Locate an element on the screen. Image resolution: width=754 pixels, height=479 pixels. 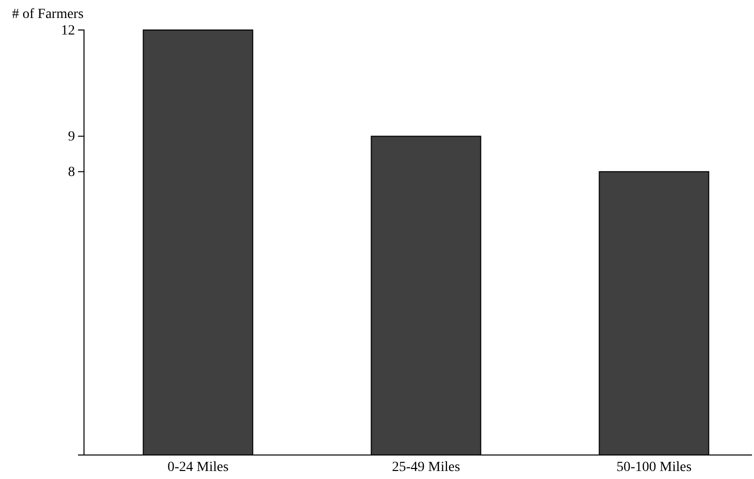
y-tick-label: 9 is located at coordinates (71, 137).